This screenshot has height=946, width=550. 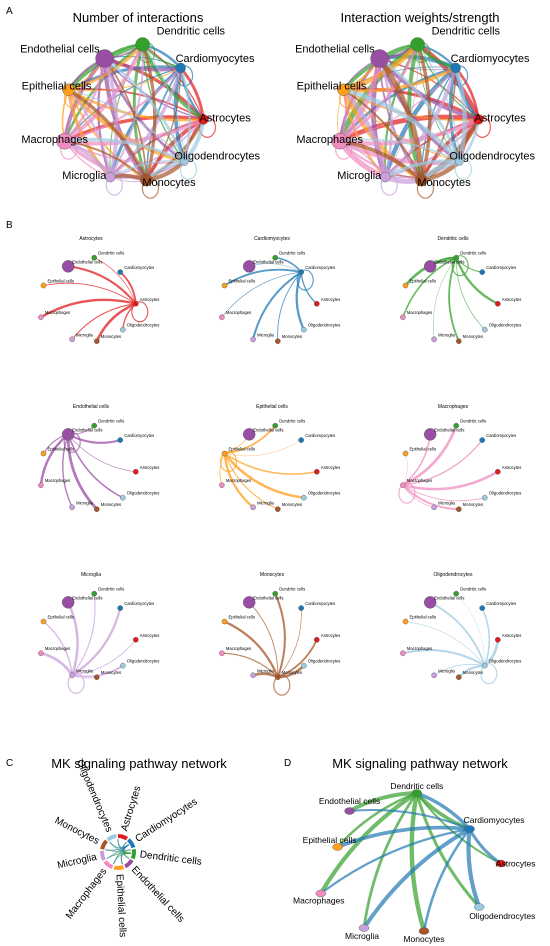 I want to click on edge-cardiomyocytes-to-oligodendrocytes, so click(x=474, y=868).